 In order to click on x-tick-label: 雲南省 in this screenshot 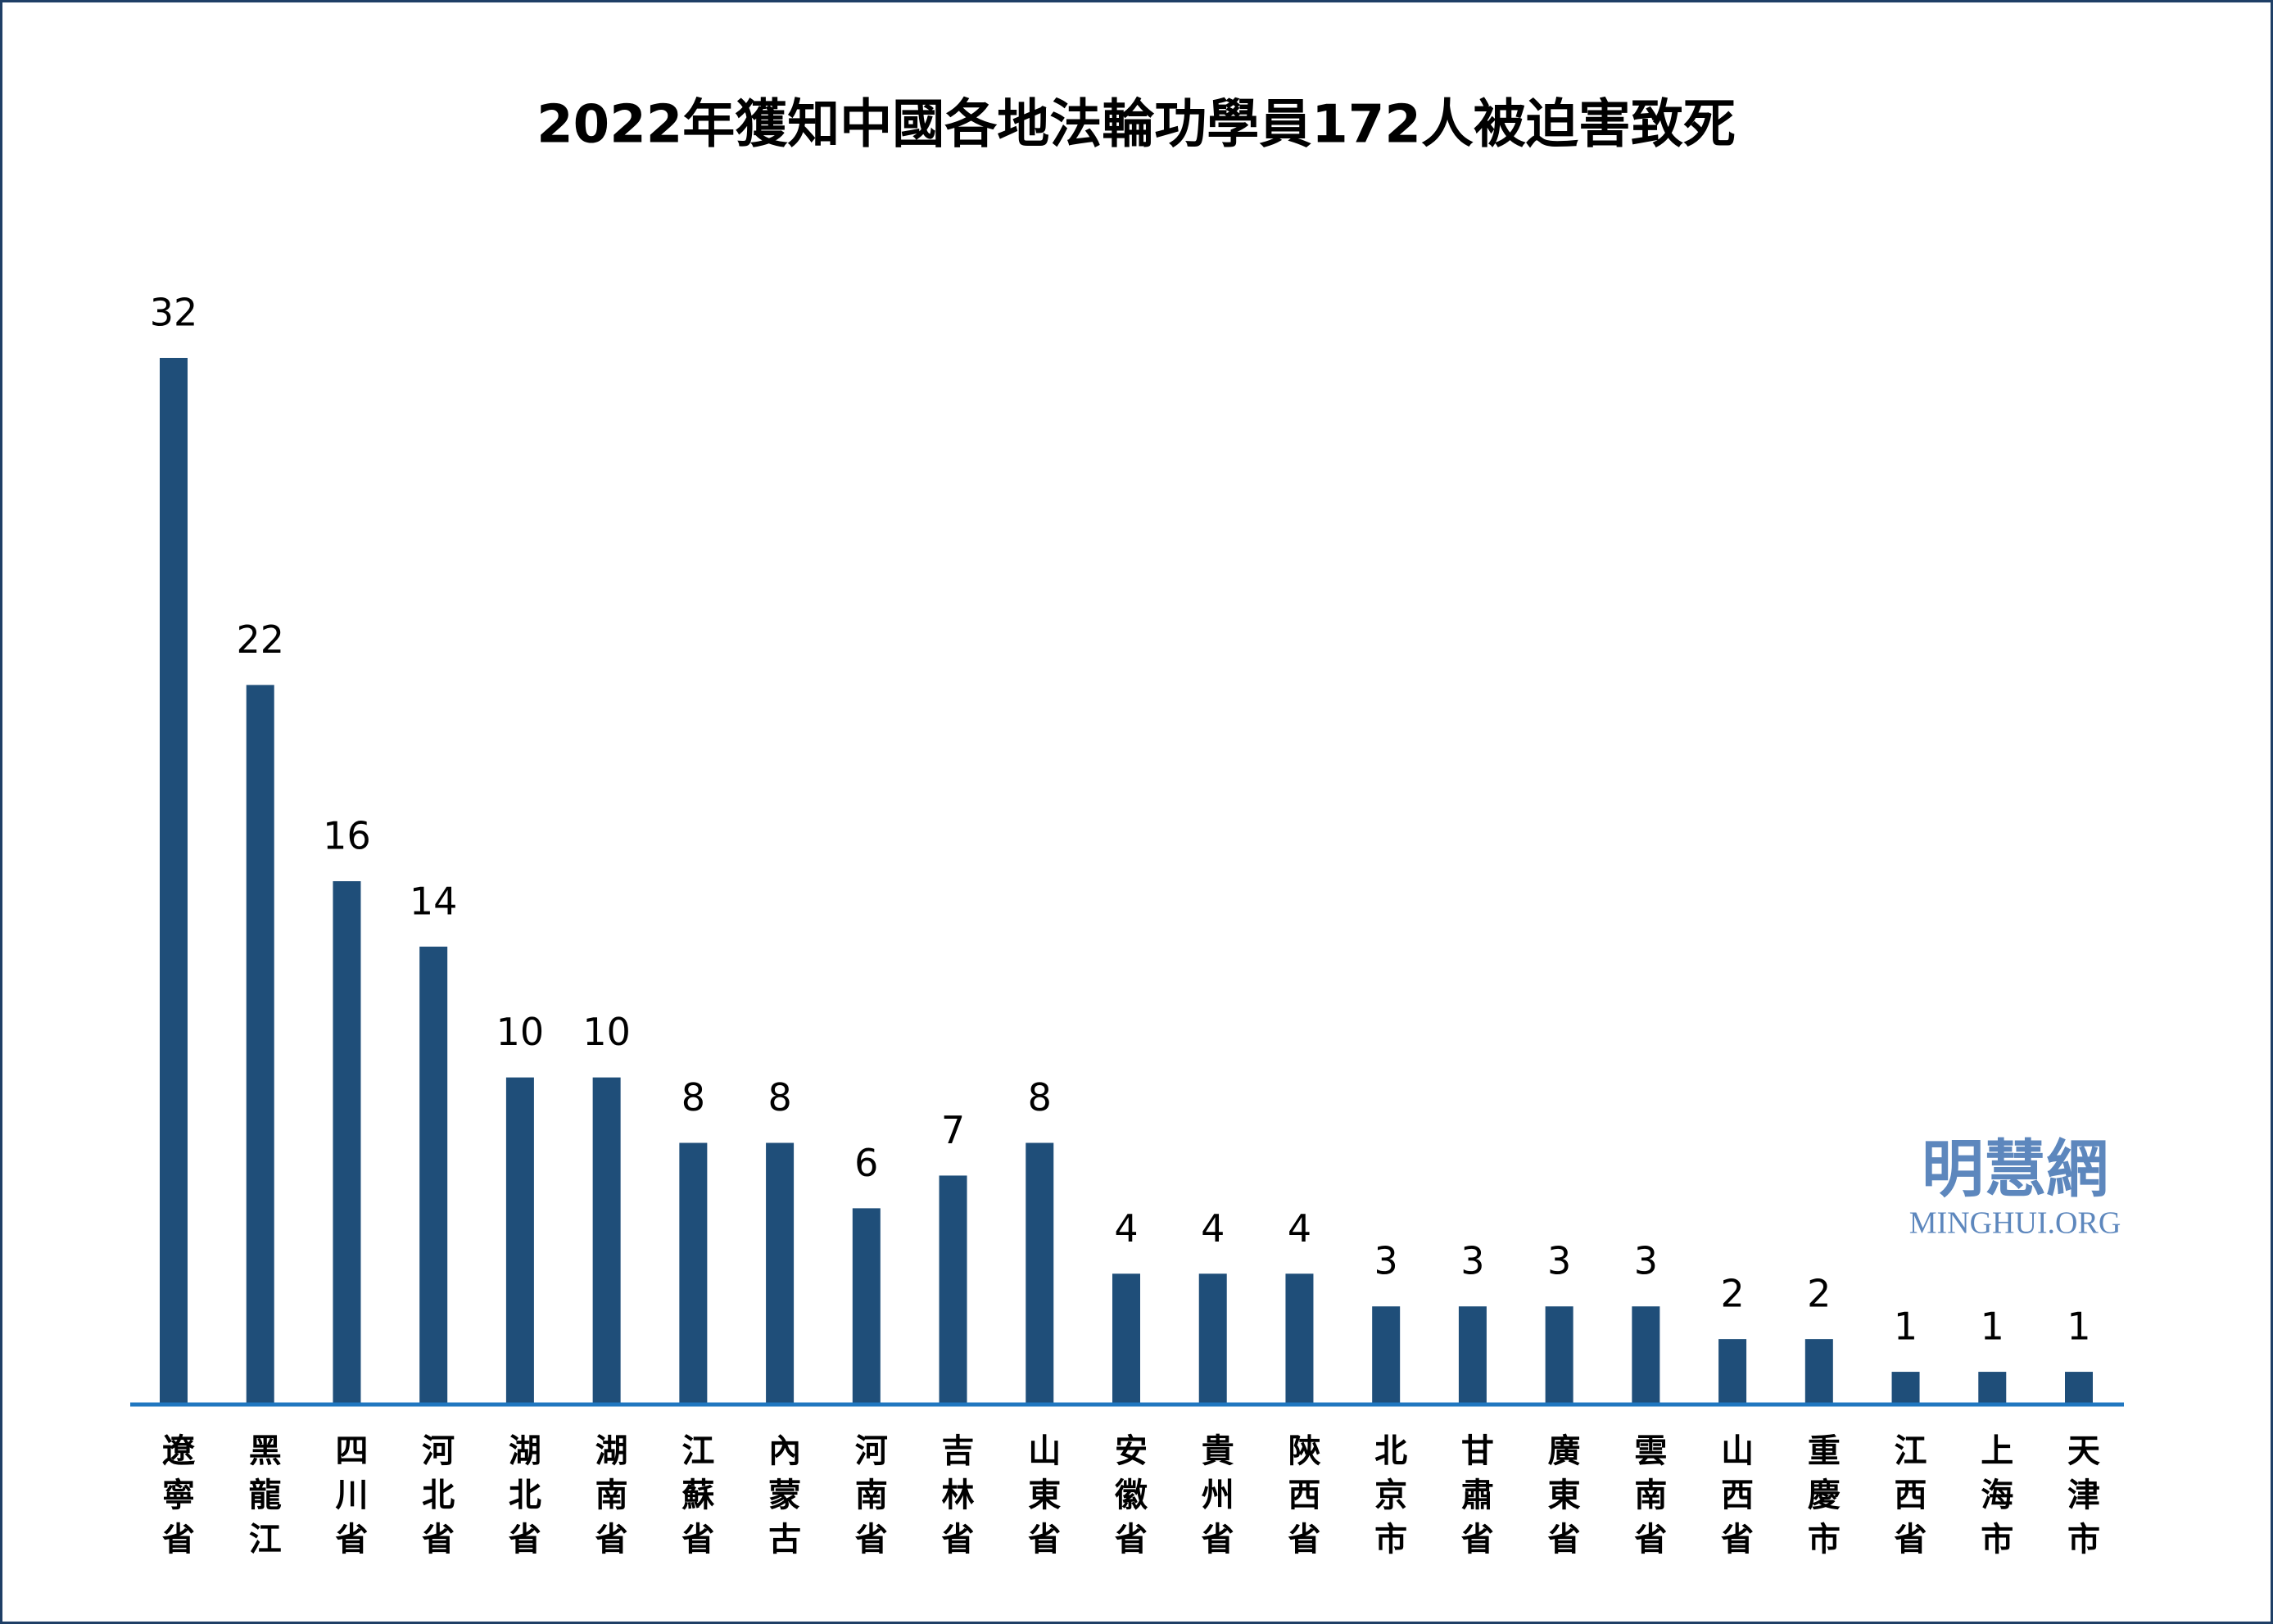, I will do `click(1647, 1499)`.